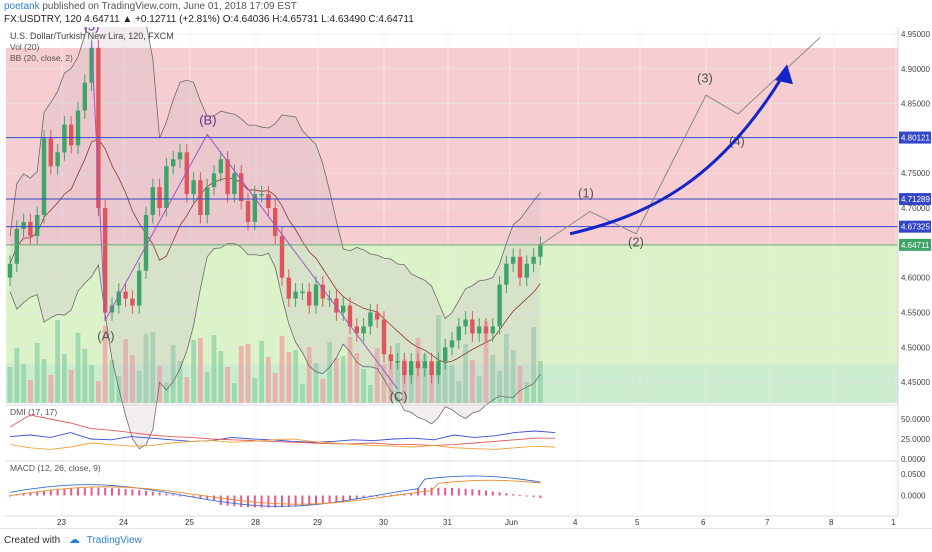 This screenshot has height=552, width=932. What do you see at coordinates (703, 522) in the screenshot?
I see `x-tick-label: 6` at bounding box center [703, 522].